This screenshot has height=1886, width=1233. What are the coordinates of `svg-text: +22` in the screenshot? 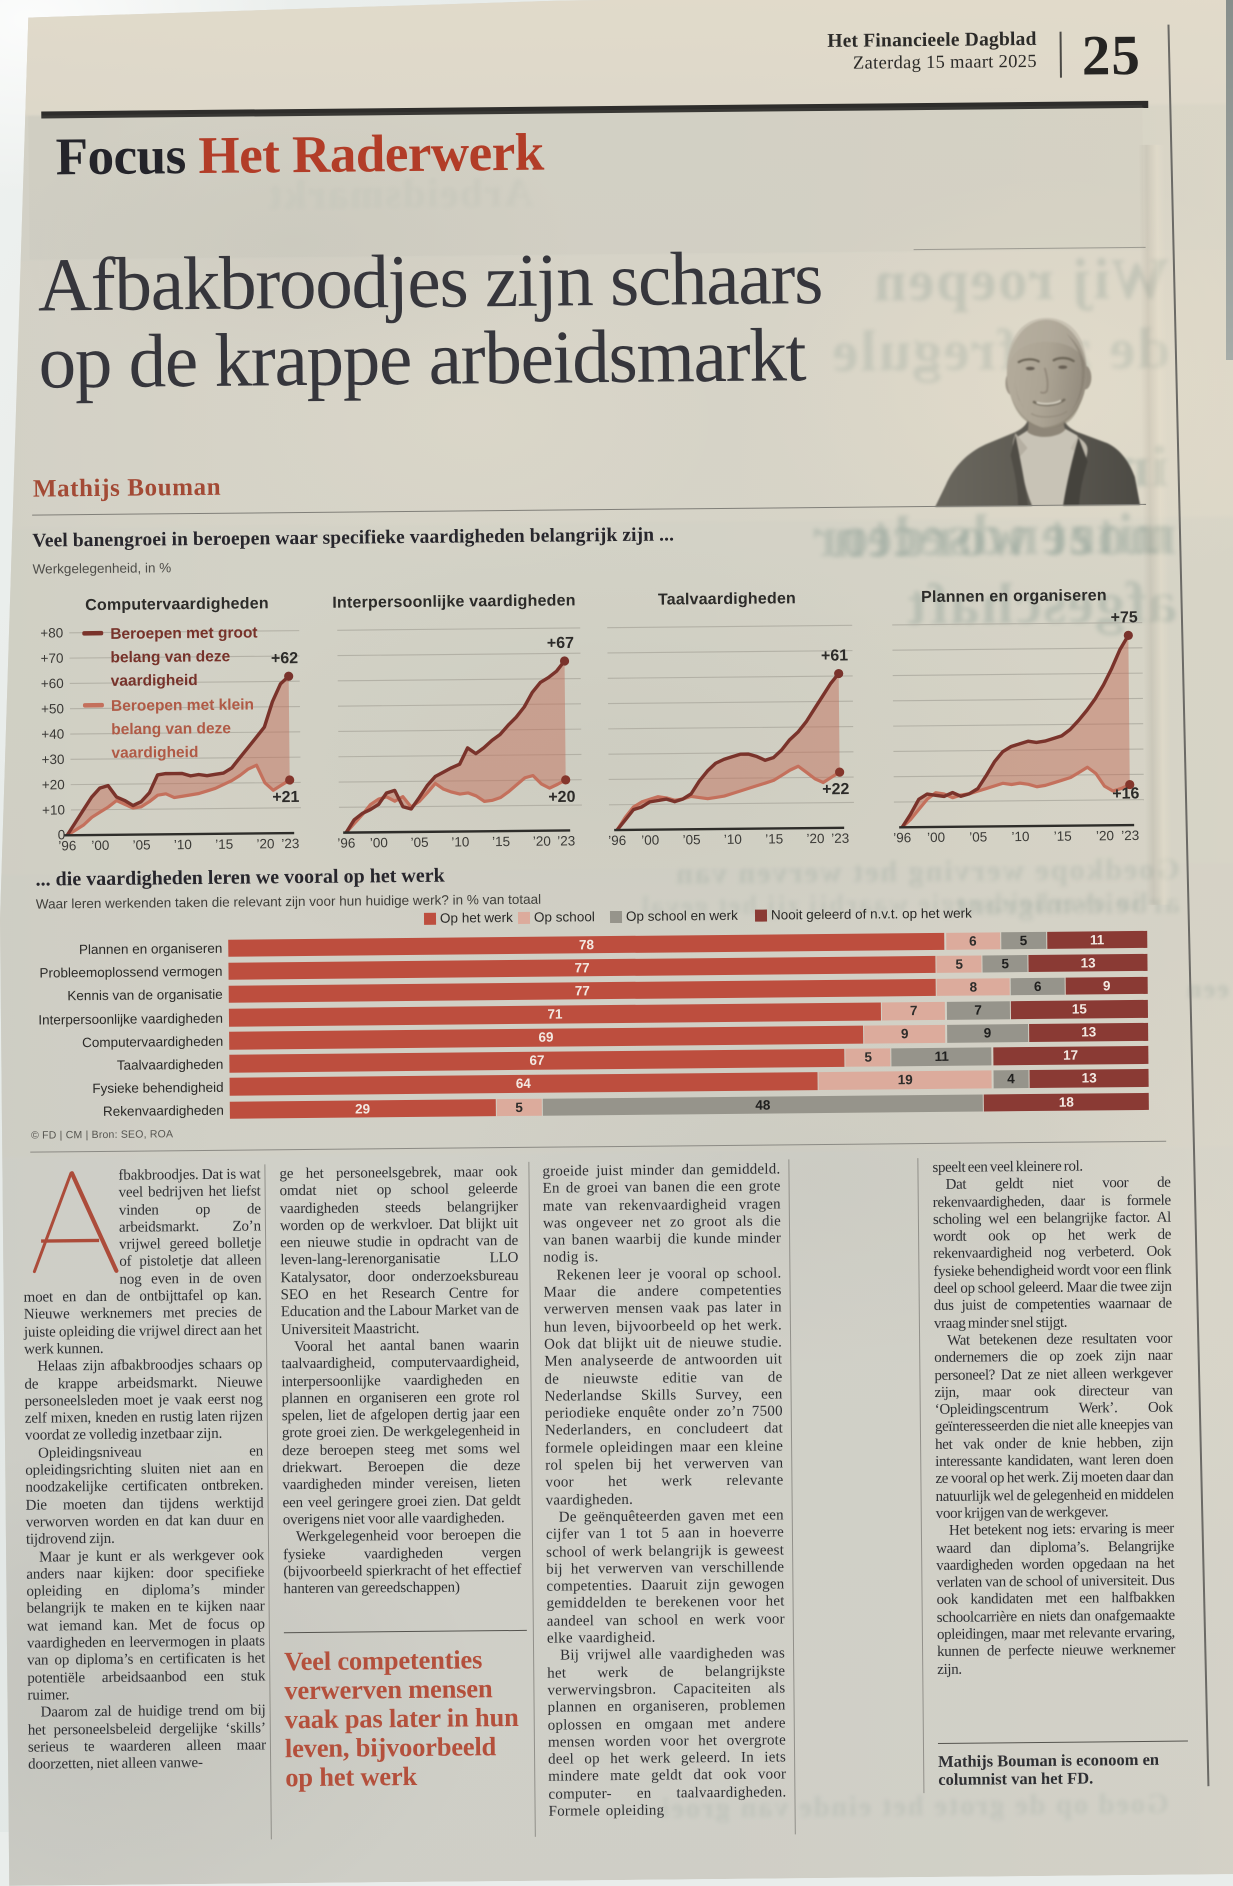 It's located at (835, 789).